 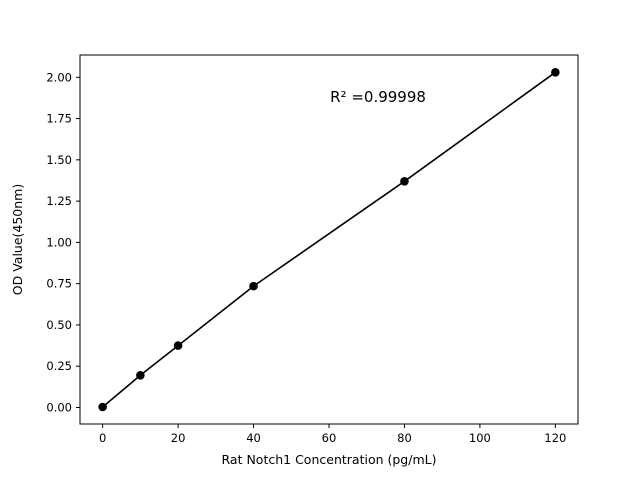 I want to click on y-tick-label: 1.50, so click(x=59, y=160).